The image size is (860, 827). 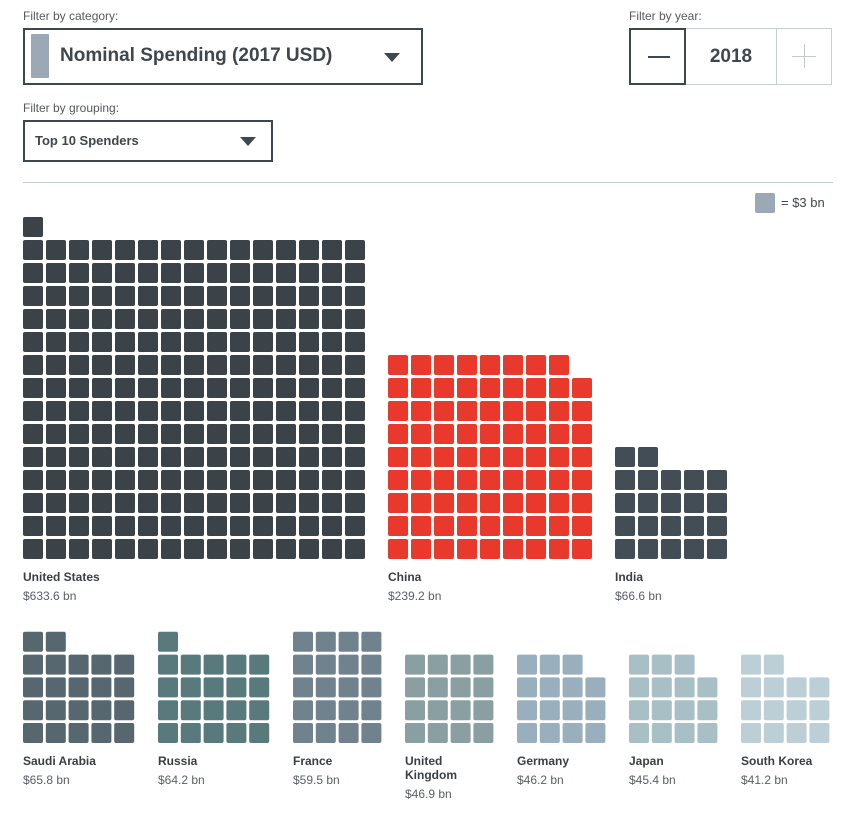 I want to click on country-value: $41.2 bn, so click(x=764, y=780).